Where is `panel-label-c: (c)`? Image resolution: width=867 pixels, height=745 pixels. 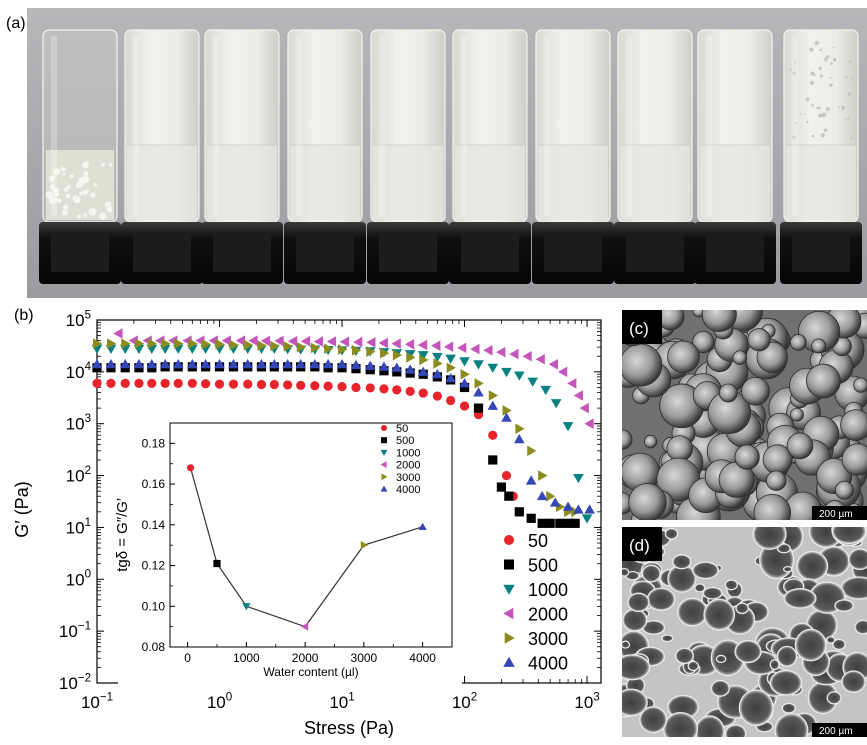
panel-label-c: (c) is located at coordinates (639, 328).